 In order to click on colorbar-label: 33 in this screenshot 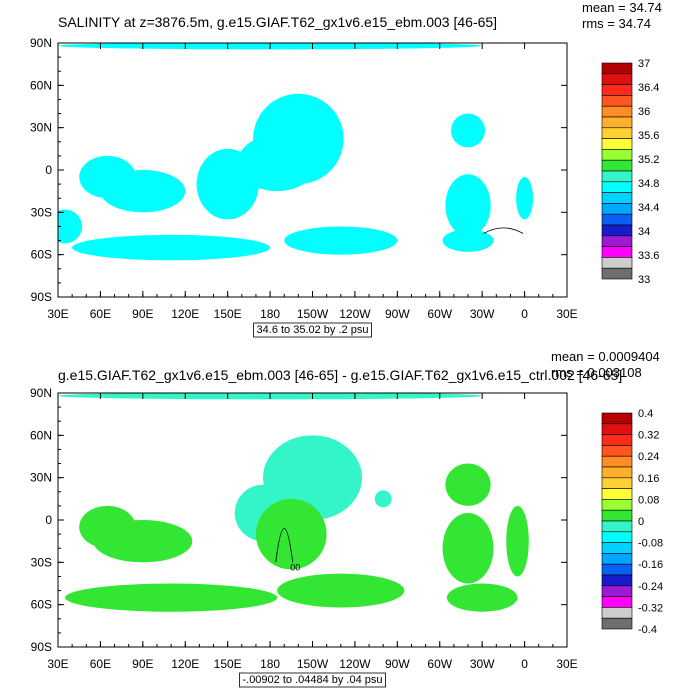, I will do `click(644, 280)`.